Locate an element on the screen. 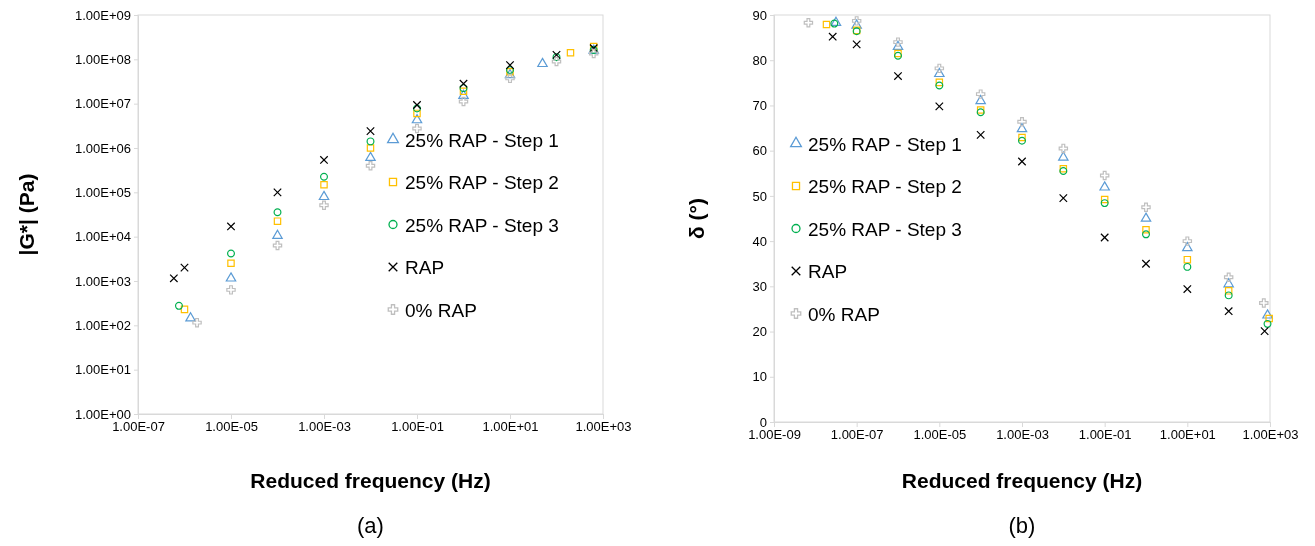 The height and width of the screenshot is (546, 1315). y-tick-label: 10 is located at coordinates (759, 377).